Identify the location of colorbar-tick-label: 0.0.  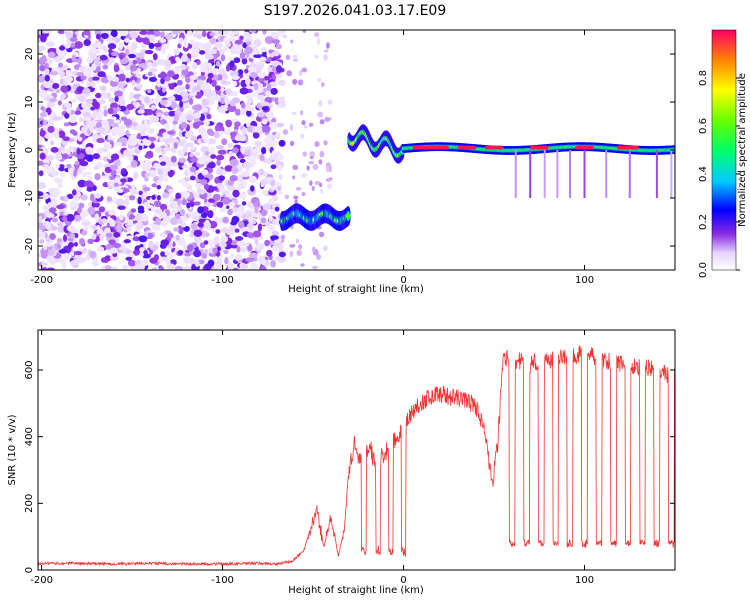
(703, 270).